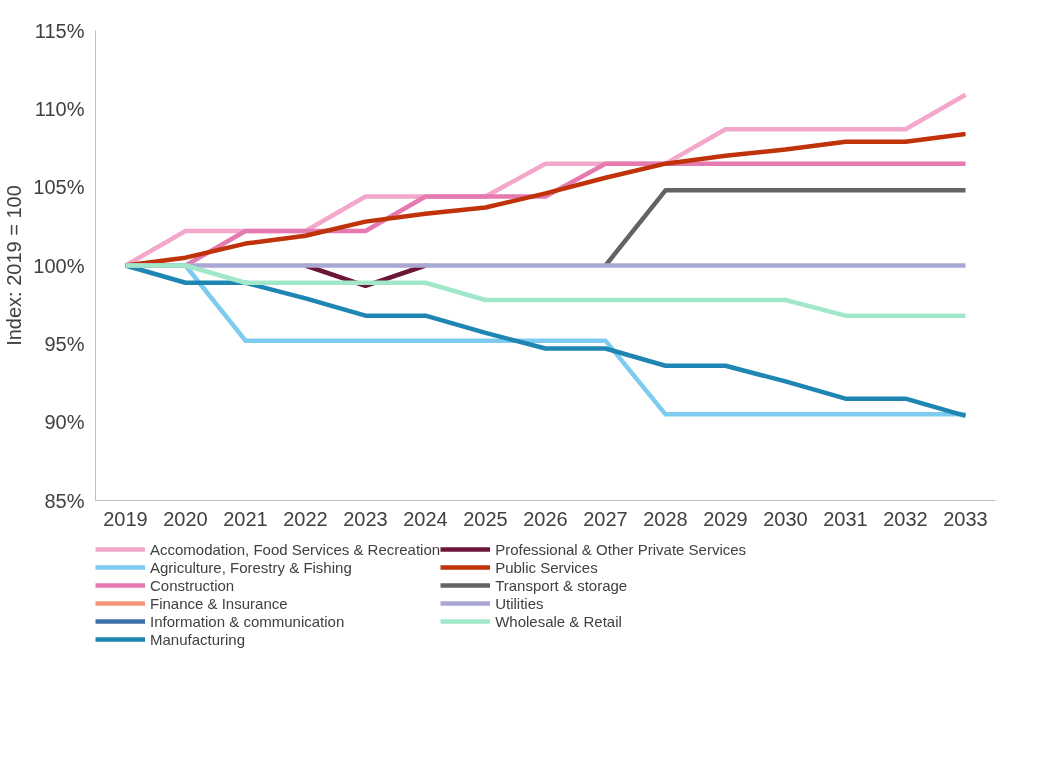  What do you see at coordinates (785, 518) in the screenshot?
I see `x-tick-label: 2030` at bounding box center [785, 518].